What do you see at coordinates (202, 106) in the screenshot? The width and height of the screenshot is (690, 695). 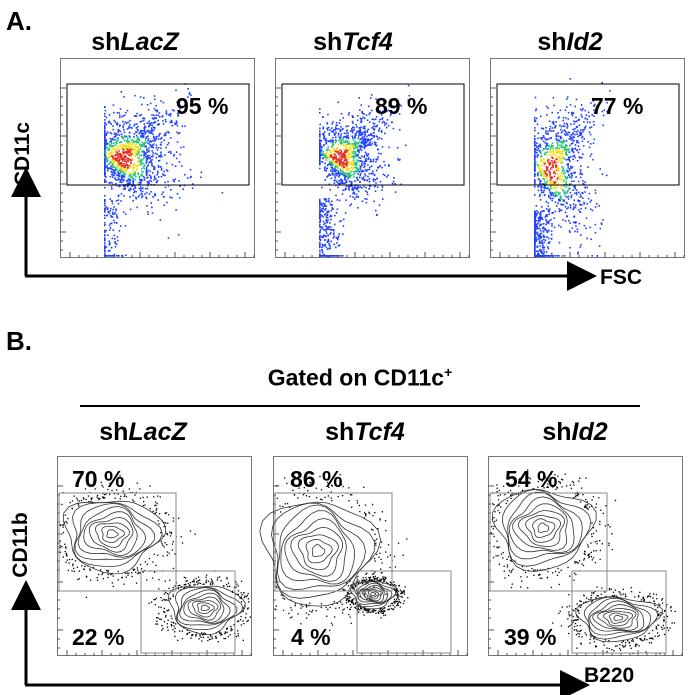 I see `panel-a-percent-1: 95 %` at bounding box center [202, 106].